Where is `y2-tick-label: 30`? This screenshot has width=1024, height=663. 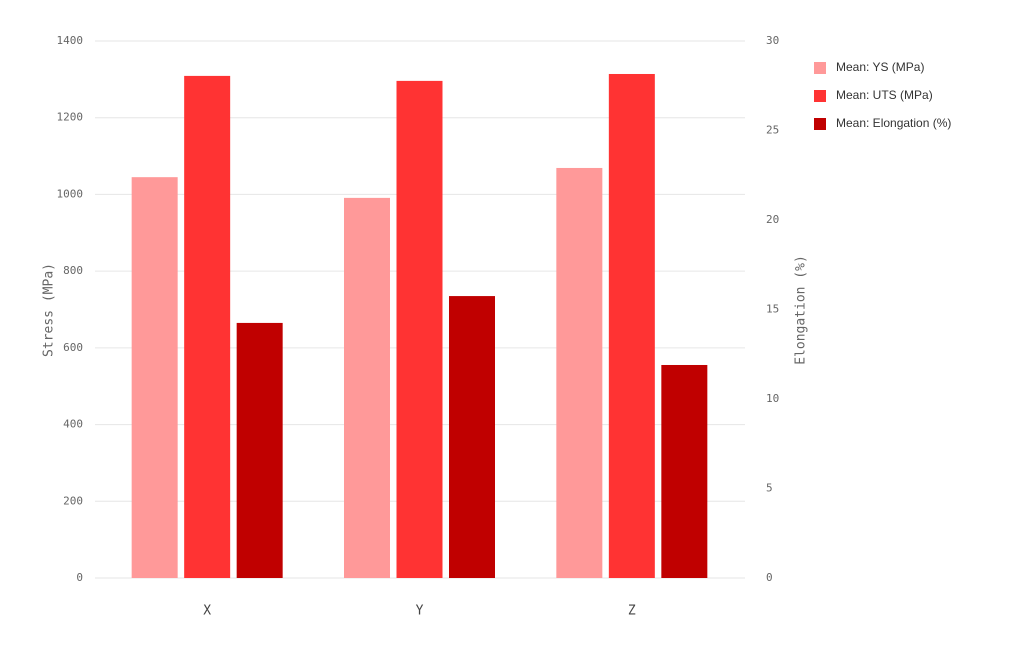
y2-tick-label: 30 is located at coordinates (772, 40).